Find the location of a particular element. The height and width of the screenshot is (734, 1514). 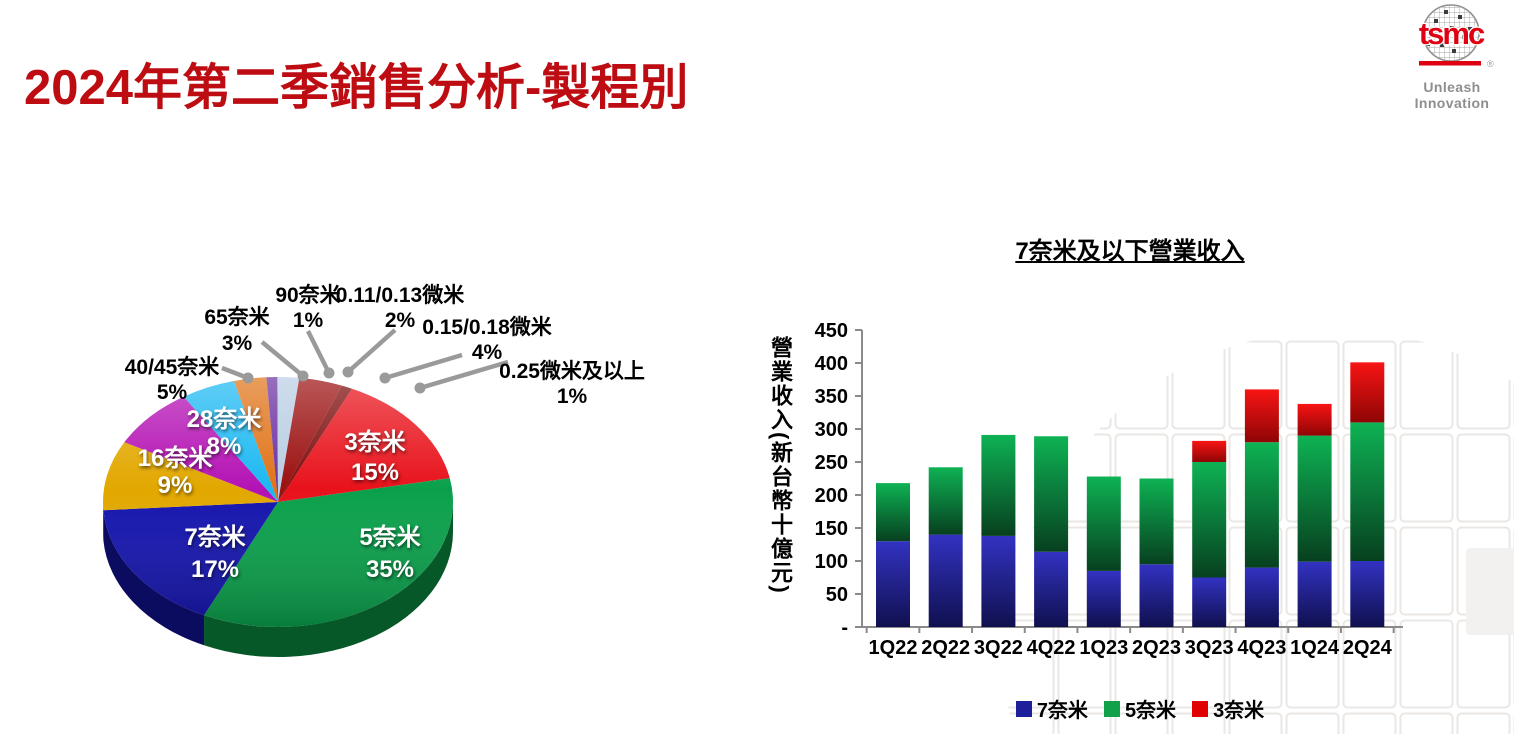

svg-text: 5奈米 is located at coordinates (389, 537).